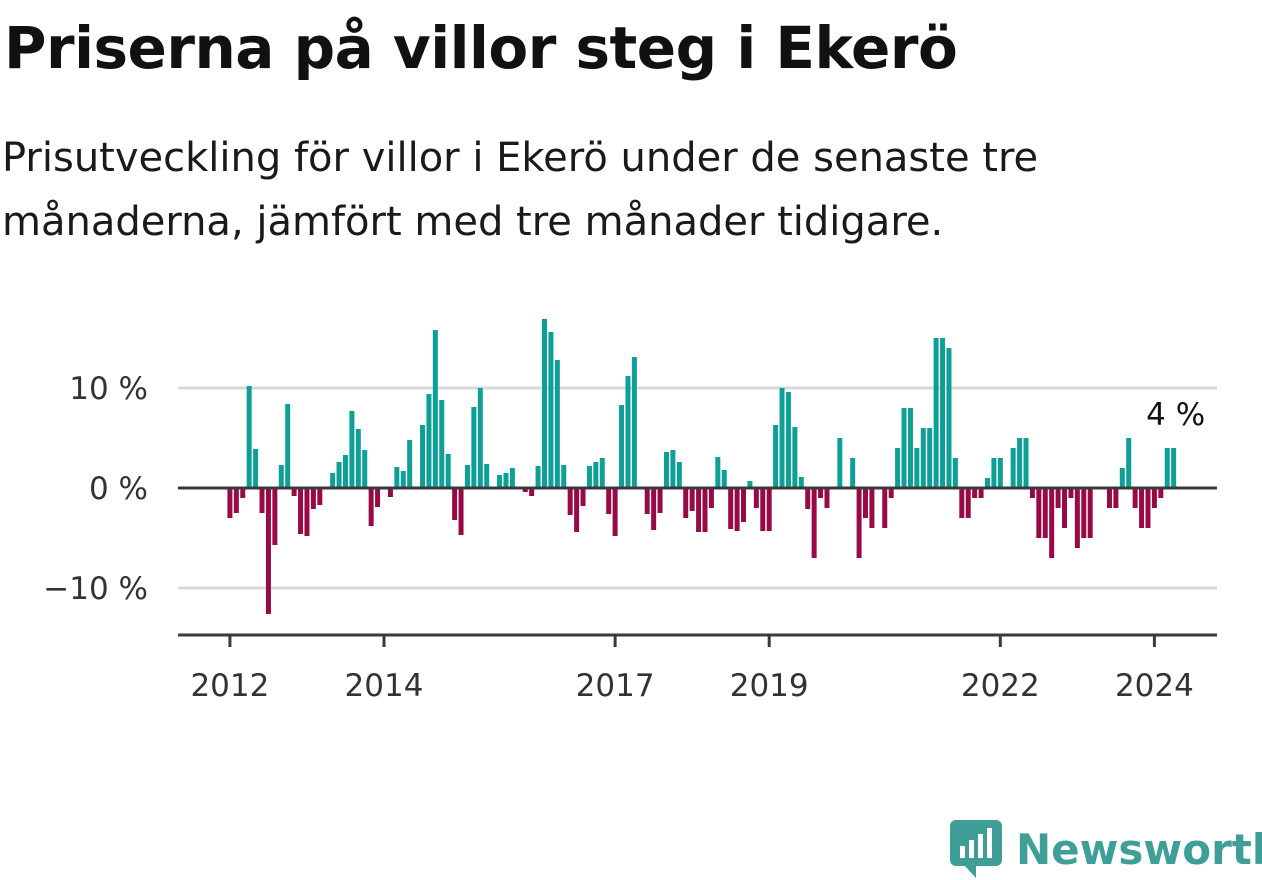 The height and width of the screenshot is (880, 1262). What do you see at coordinates (1175, 415) in the screenshot?
I see `last-value-annotation: 4 %` at bounding box center [1175, 415].